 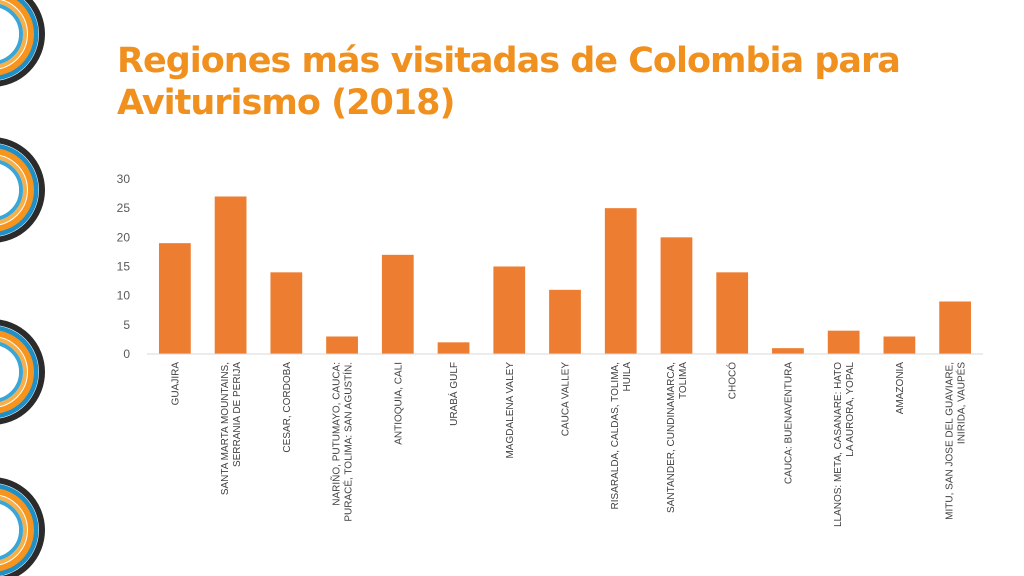 I want to click on x-tick-label-line: SERRANIA DE PERIJA, so click(x=237, y=414).